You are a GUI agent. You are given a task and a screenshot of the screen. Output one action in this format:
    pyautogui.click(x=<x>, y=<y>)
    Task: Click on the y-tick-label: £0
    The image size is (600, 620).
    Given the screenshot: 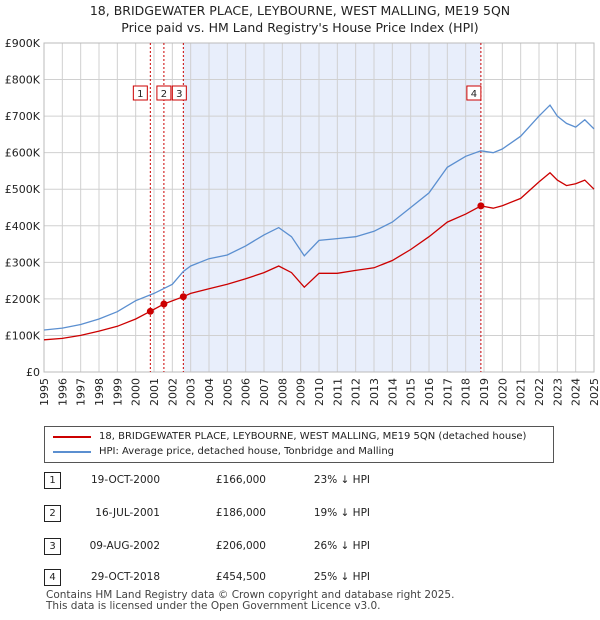 What is the action you would take?
    pyautogui.click(x=33, y=372)
    